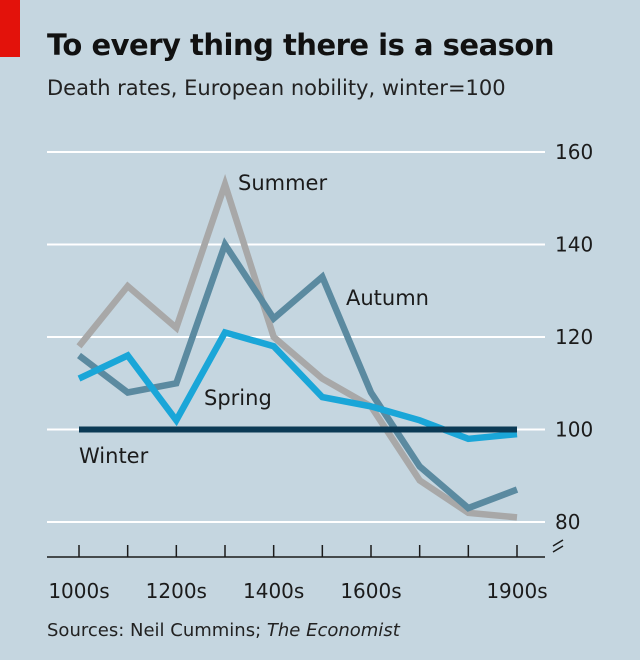 The image size is (640, 660). Describe the element at coordinates (305, 571) in the screenshot. I see `x-axis: 1000s 1200s 1400s 1600s 1900s` at that location.